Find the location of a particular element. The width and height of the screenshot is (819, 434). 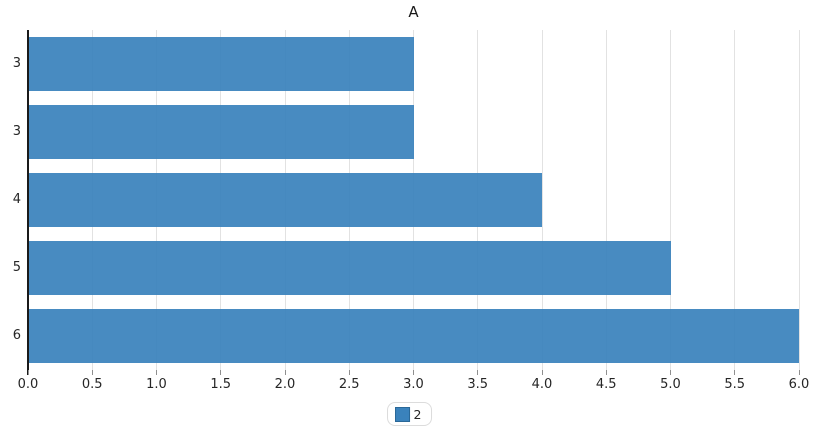

legend-swatch-icon is located at coordinates (402, 414).